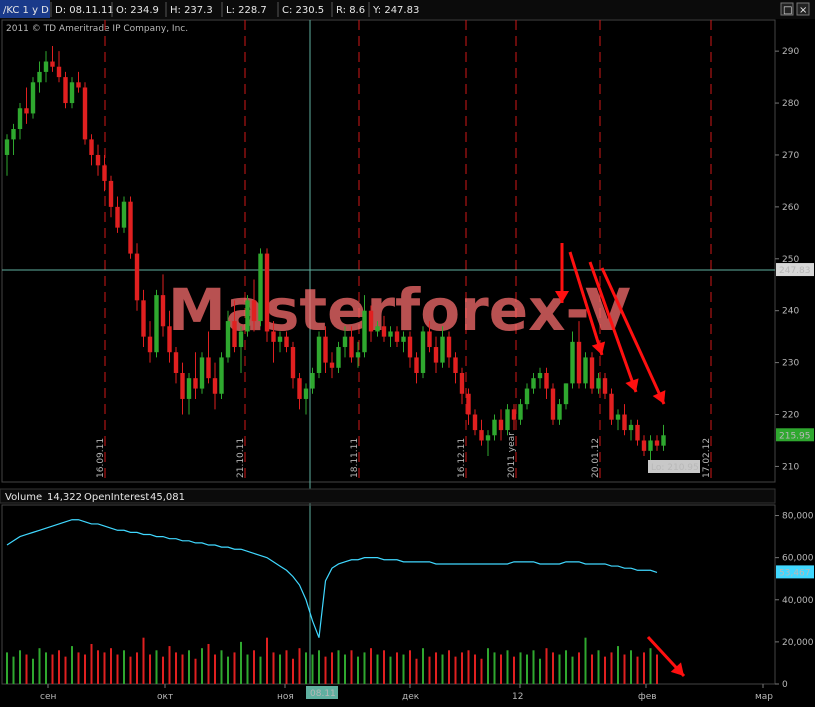 The width and height of the screenshot is (815, 707). I want to click on maximize-icon: □, so click(787, 10).